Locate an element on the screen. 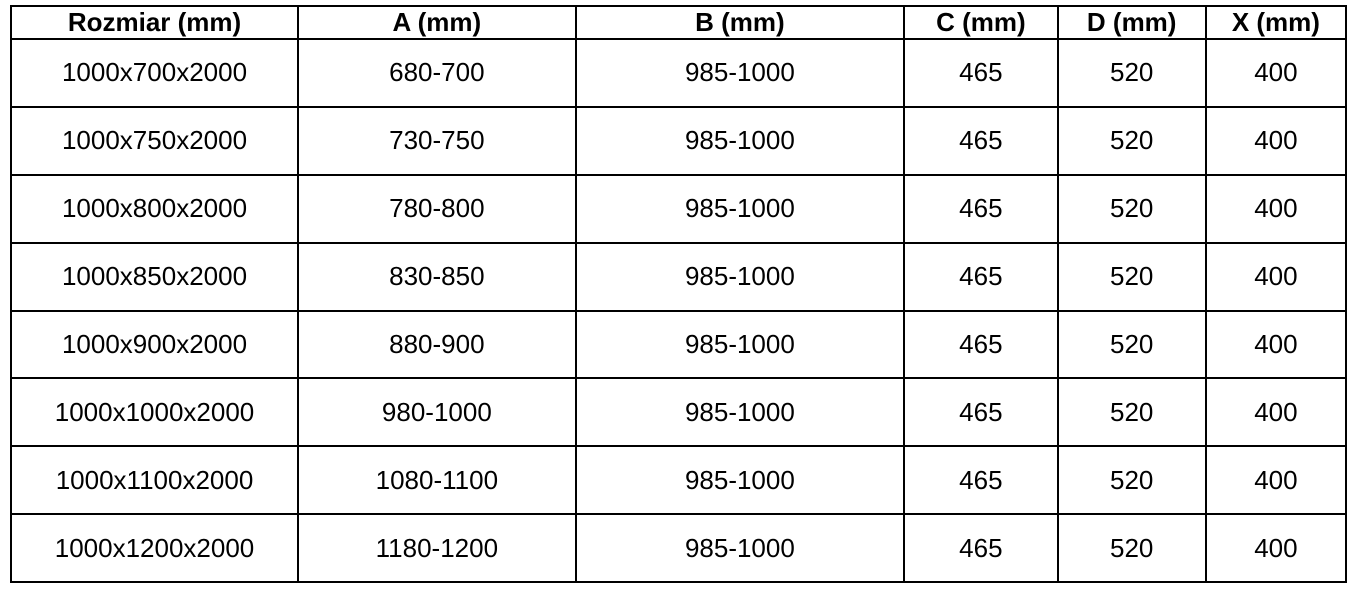 The image size is (1357, 589). table-cell-rozmiar: 1000x850x2000 is located at coordinates (154, 276).